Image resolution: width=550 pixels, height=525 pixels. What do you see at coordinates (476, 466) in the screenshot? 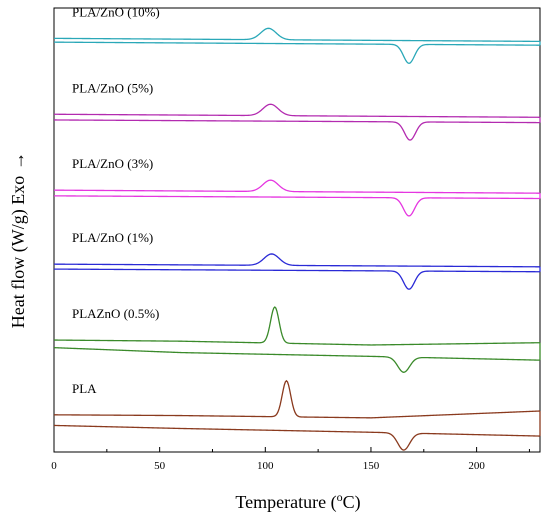
I see `x-tick-label-4: 200` at bounding box center [476, 466].